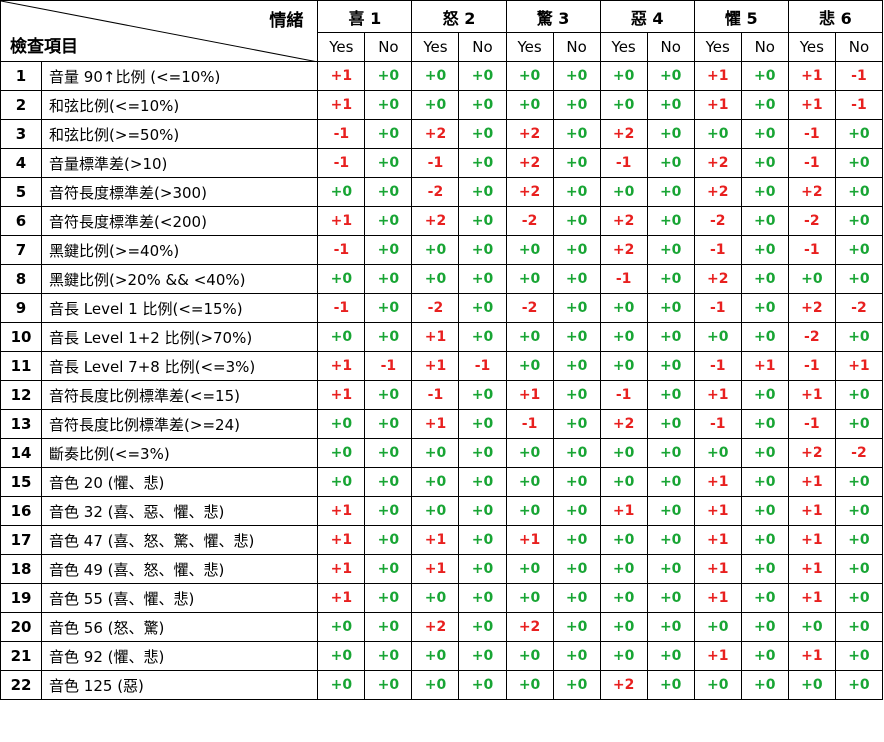 The image size is (884, 742). I want to click on check-item-label: 黑鍵比例(>=40%), so click(180, 250).